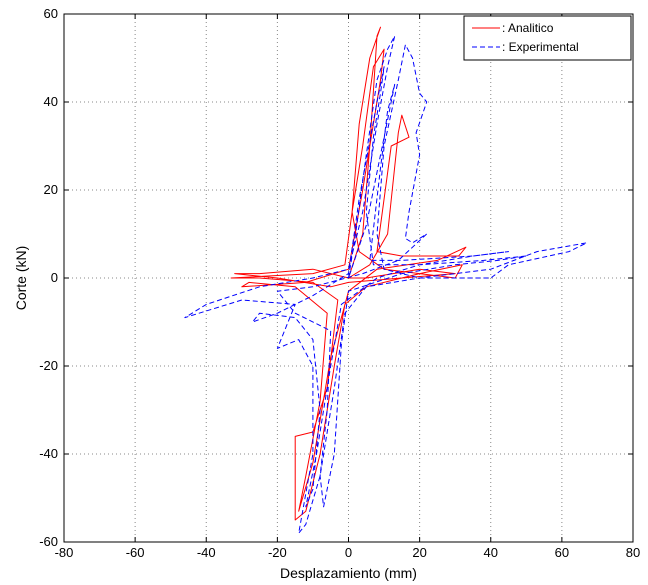 Image resolution: width=648 pixels, height=585 pixels. I want to click on x-tick-label: -60, so click(135, 552).